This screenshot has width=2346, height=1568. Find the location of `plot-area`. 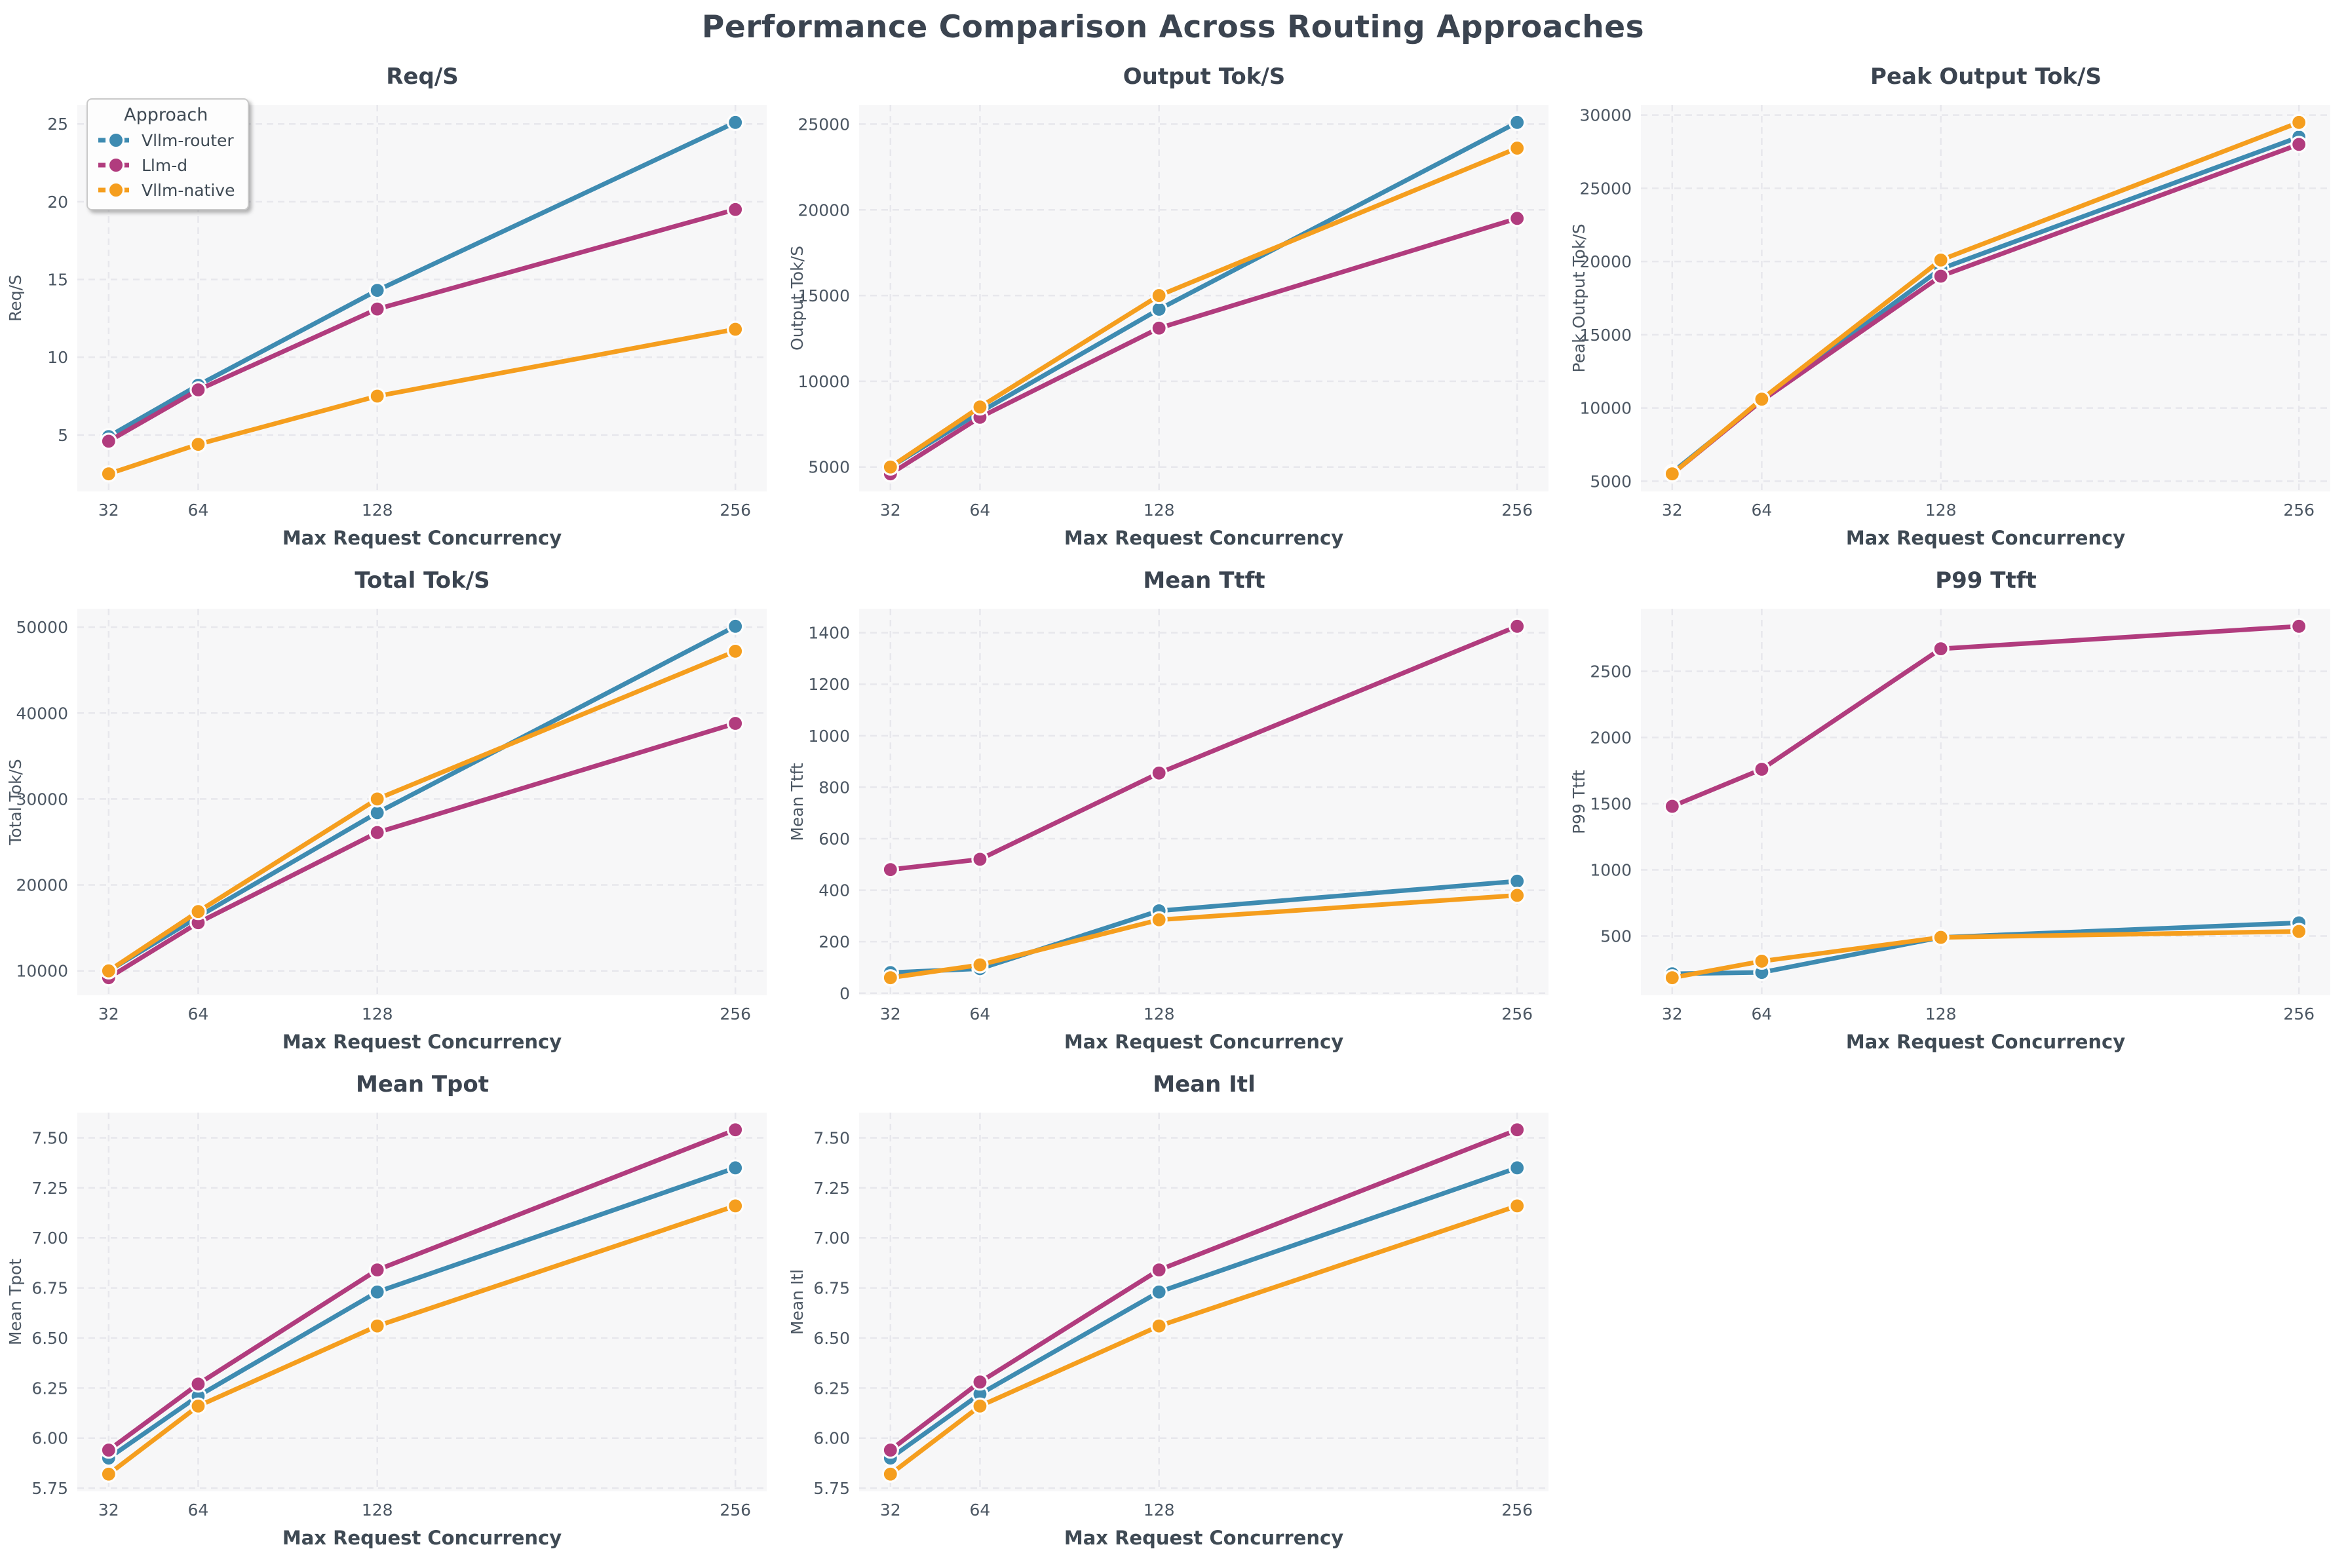

plot-area is located at coordinates (1203, 802).